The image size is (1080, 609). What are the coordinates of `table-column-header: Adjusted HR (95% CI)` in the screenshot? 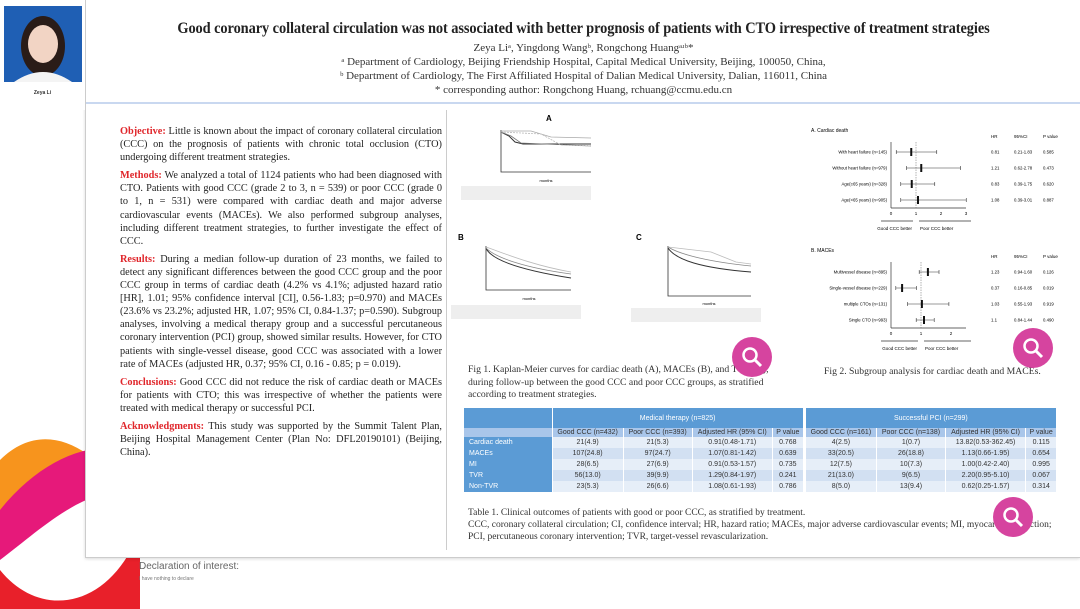 It's located at (986, 432).